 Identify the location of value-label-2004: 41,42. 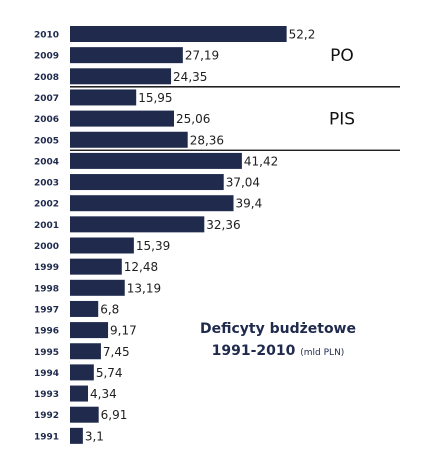
(261, 161).